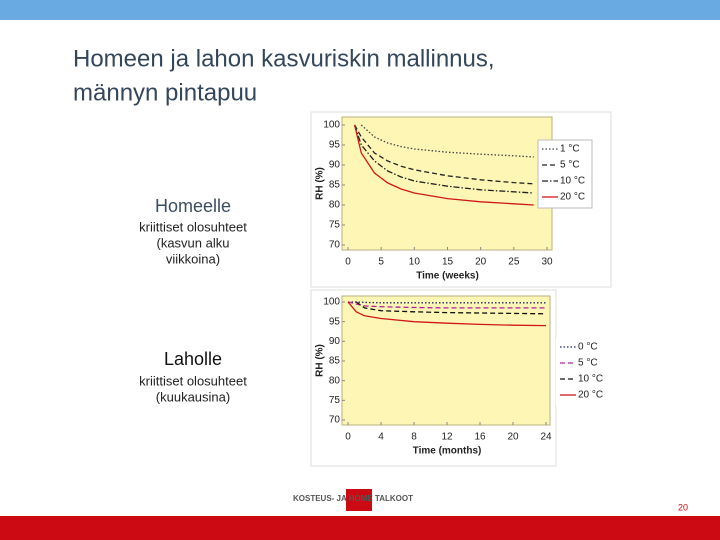  What do you see at coordinates (514, 262) in the screenshot?
I see `x-tick-label: 25` at bounding box center [514, 262].